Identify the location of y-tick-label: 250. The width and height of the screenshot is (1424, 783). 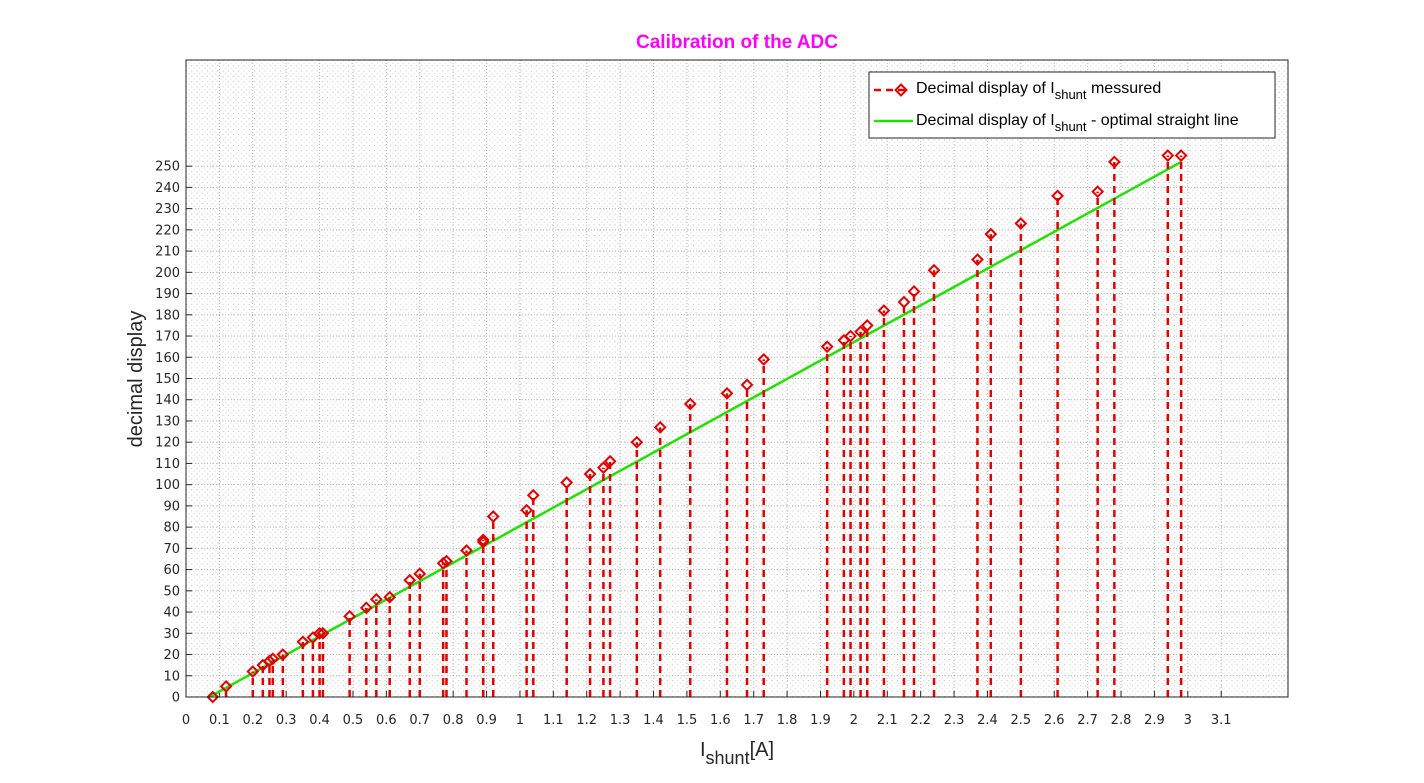
(167, 167).